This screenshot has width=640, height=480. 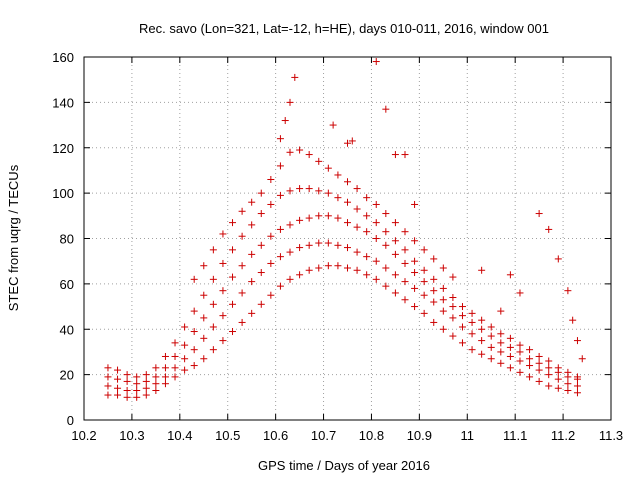 What do you see at coordinates (563, 435) in the screenshot?
I see `x-tick-label: 11.2` at bounding box center [563, 435].